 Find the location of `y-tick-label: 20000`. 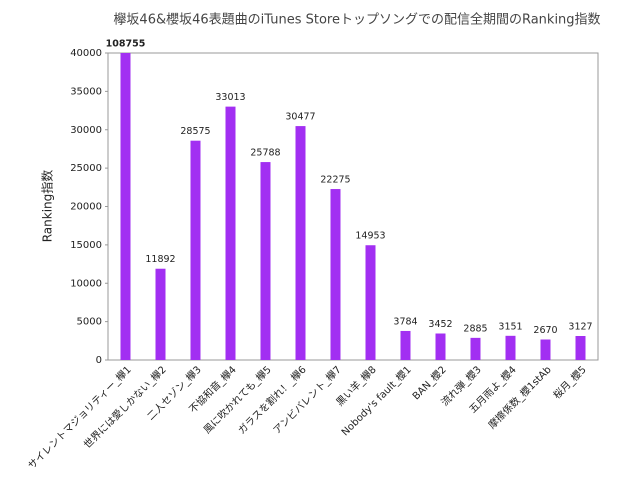

y-tick-label: 20000 is located at coordinates (86, 207).